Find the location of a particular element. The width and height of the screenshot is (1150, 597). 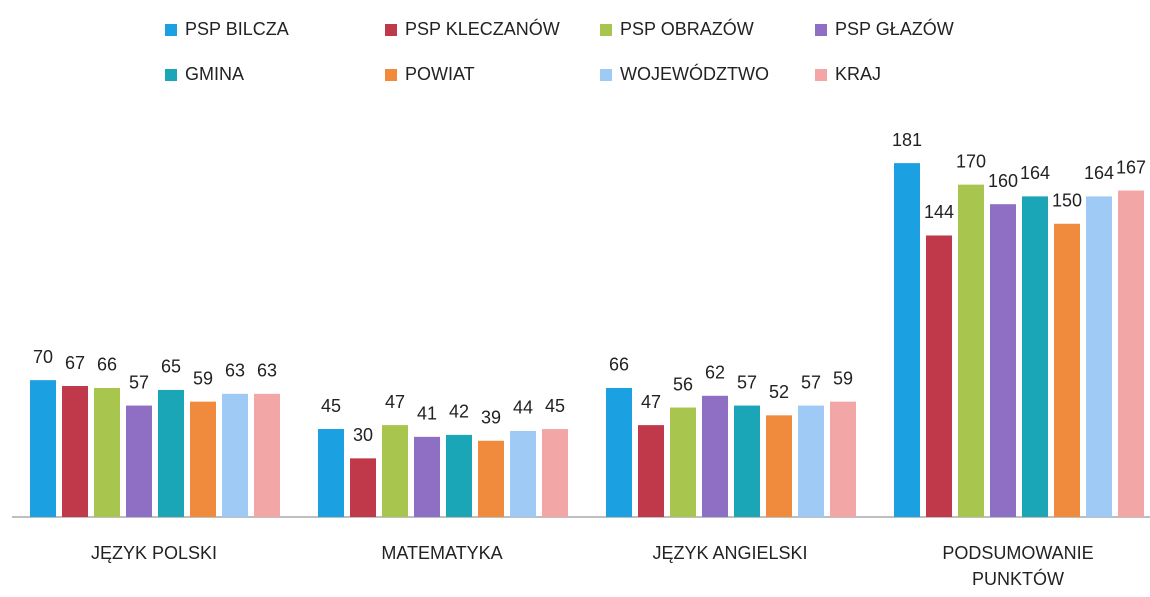

legend-label: GMINA is located at coordinates (214, 74).